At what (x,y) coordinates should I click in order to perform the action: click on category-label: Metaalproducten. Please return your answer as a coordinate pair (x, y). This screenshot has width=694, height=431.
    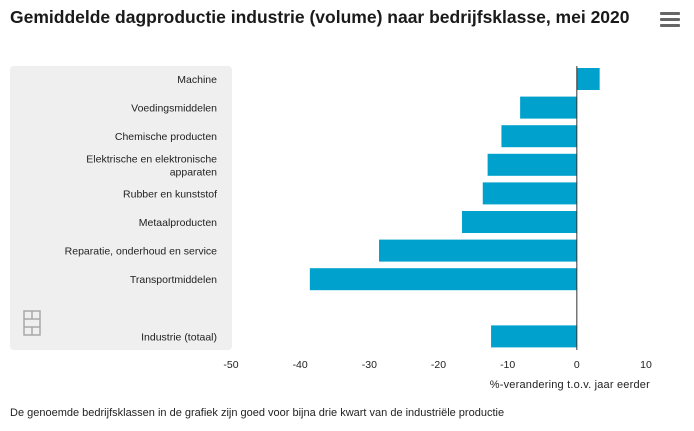
    Looking at the image, I should click on (178, 223).